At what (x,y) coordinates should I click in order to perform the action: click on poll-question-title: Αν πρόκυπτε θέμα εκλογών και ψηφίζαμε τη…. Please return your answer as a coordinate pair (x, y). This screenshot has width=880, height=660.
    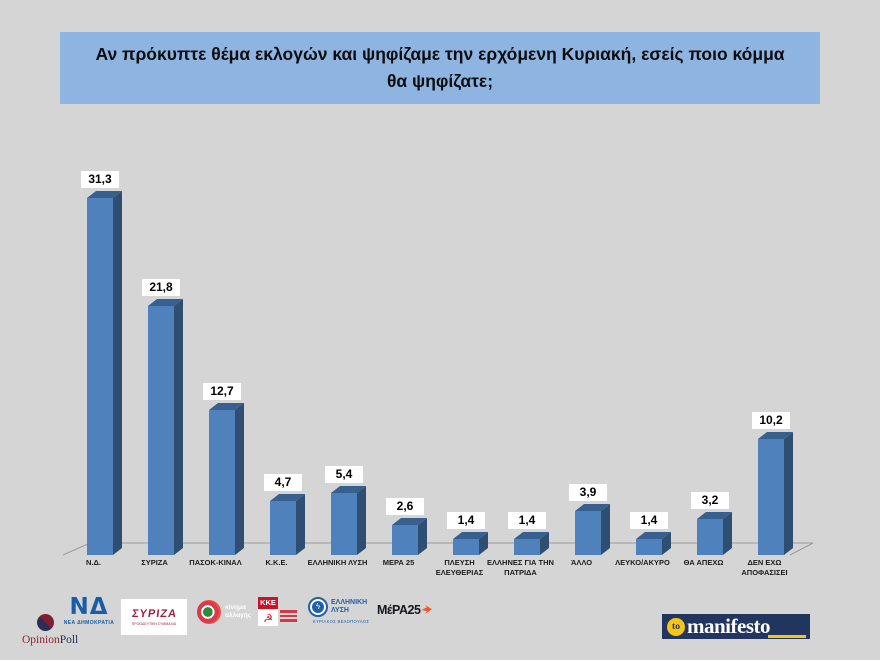
    Looking at the image, I should click on (440, 67).